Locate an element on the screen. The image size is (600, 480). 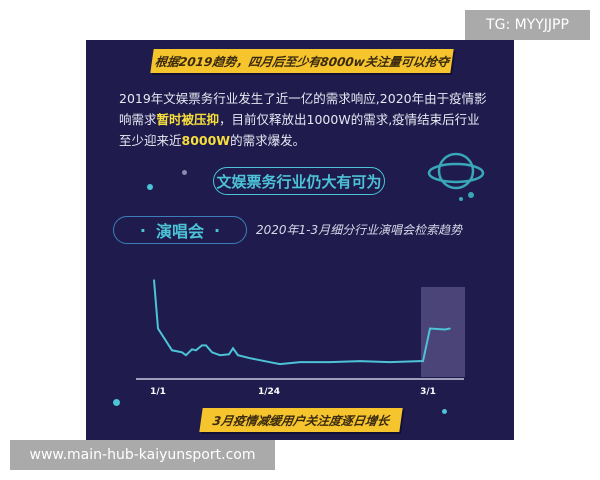
text: 的需求爆发。 is located at coordinates (268, 140).